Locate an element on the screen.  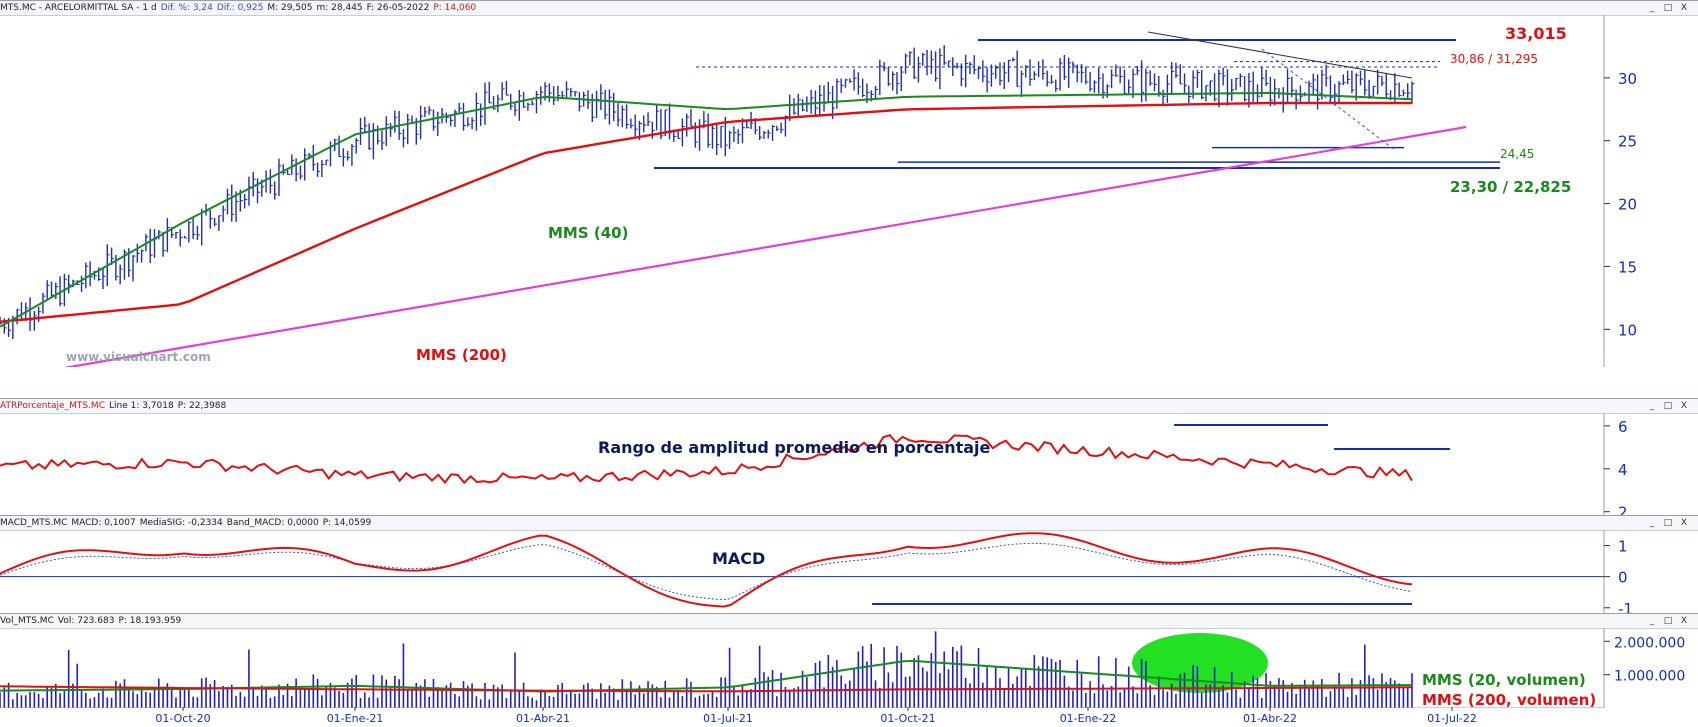
price-window-controls: _ □ X is located at coordinates (1672, 8).